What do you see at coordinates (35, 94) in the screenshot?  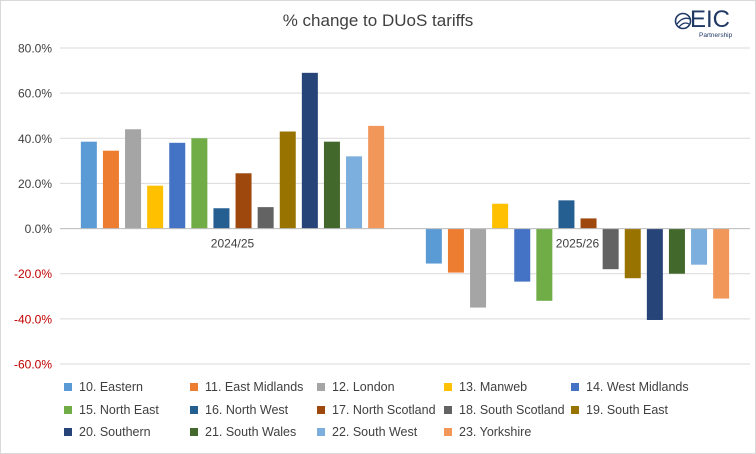 I see `y-tick-label: 60.0%` at bounding box center [35, 94].